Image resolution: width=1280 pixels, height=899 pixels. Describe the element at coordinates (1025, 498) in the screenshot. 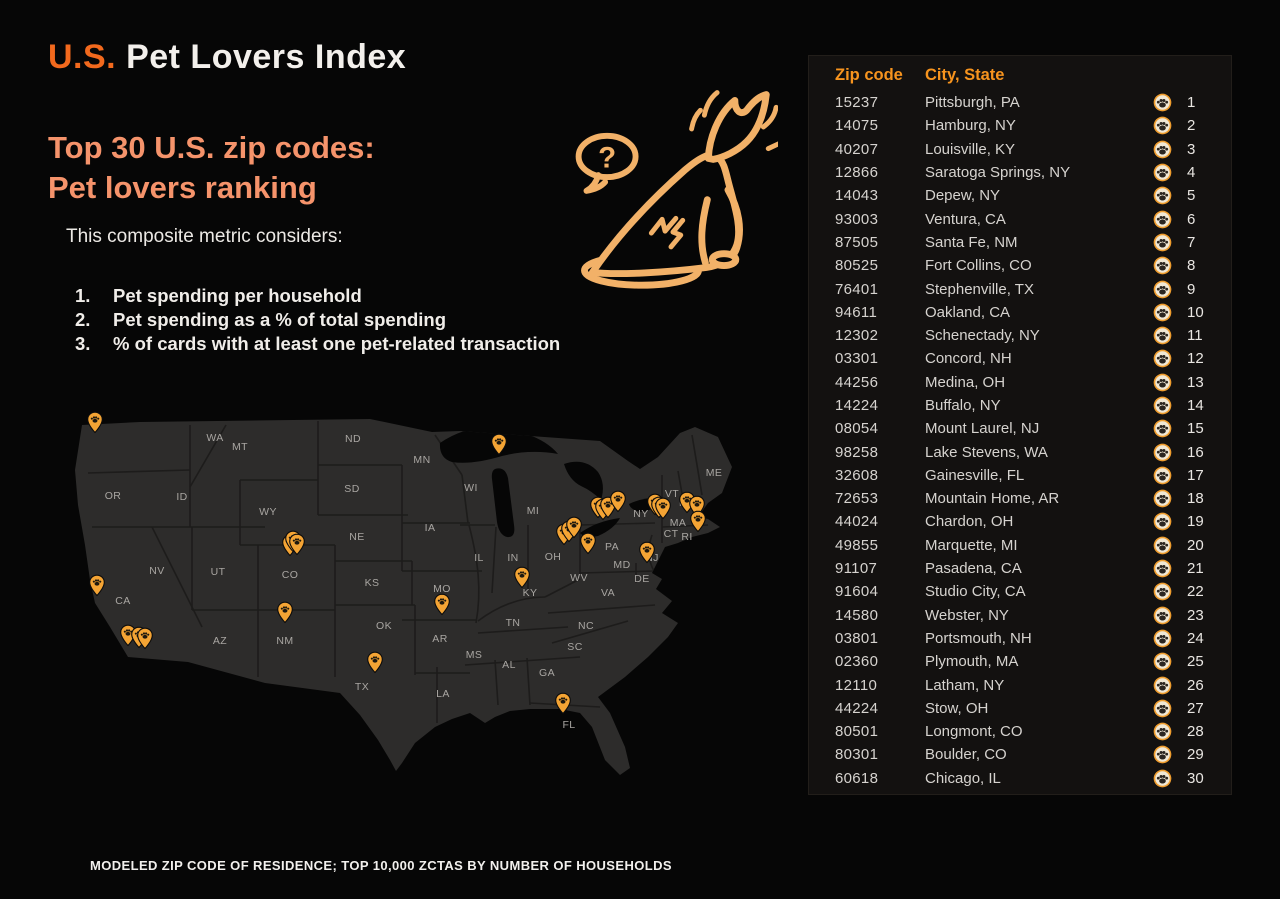

I see `table-row: 72653 Mountain Home, AR 18` at that location.